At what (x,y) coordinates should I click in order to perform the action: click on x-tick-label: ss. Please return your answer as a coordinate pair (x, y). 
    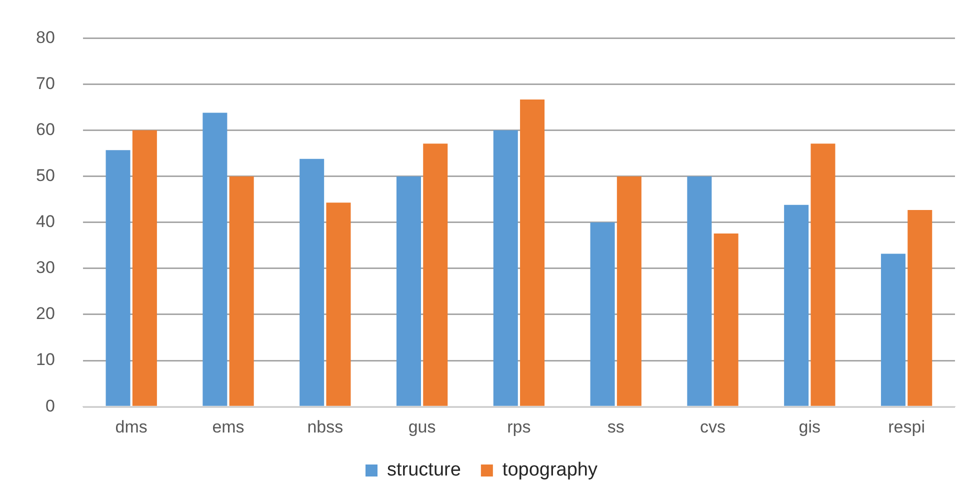
    Looking at the image, I should click on (615, 426).